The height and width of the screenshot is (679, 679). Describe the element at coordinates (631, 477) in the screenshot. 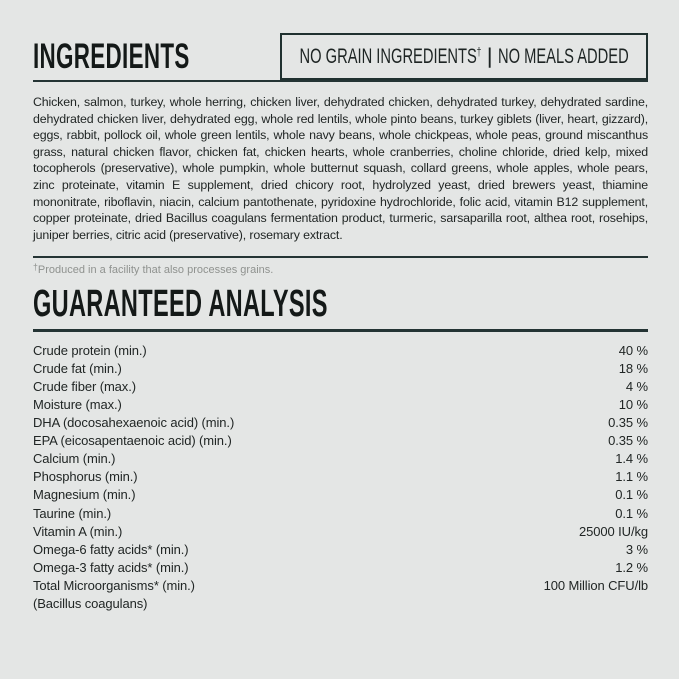

I see `nutrient-value: 1.1 %` at that location.